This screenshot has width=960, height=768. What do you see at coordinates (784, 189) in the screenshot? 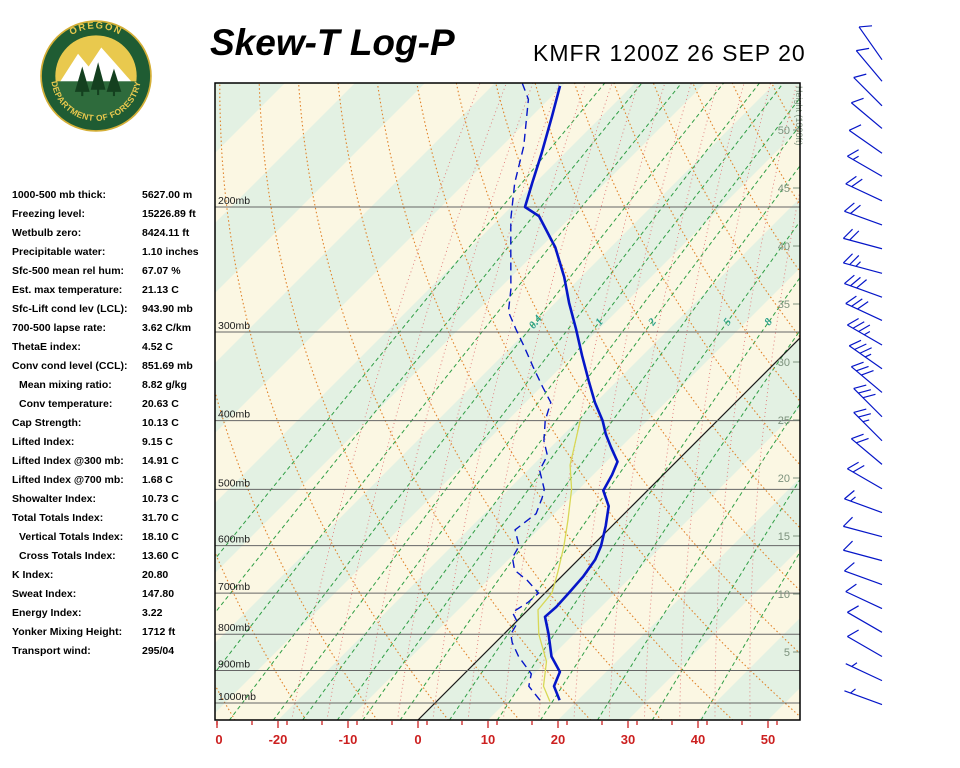
I see `svg-text: 45` at bounding box center [784, 189].